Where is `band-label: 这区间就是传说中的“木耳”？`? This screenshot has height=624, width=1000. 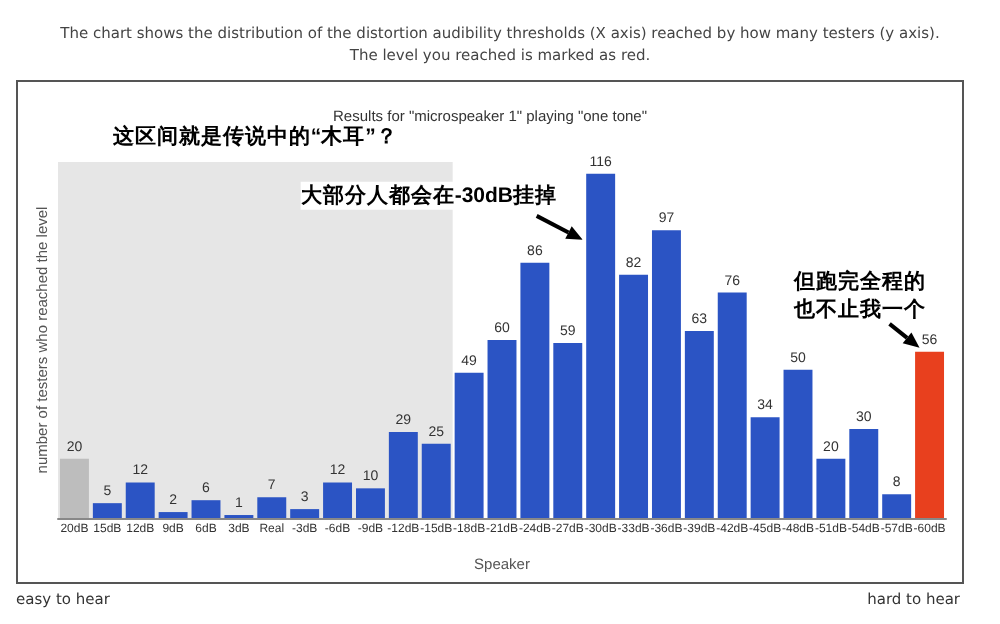 band-label: 这区间就是传说中的“木耳”？ is located at coordinates (254, 136).